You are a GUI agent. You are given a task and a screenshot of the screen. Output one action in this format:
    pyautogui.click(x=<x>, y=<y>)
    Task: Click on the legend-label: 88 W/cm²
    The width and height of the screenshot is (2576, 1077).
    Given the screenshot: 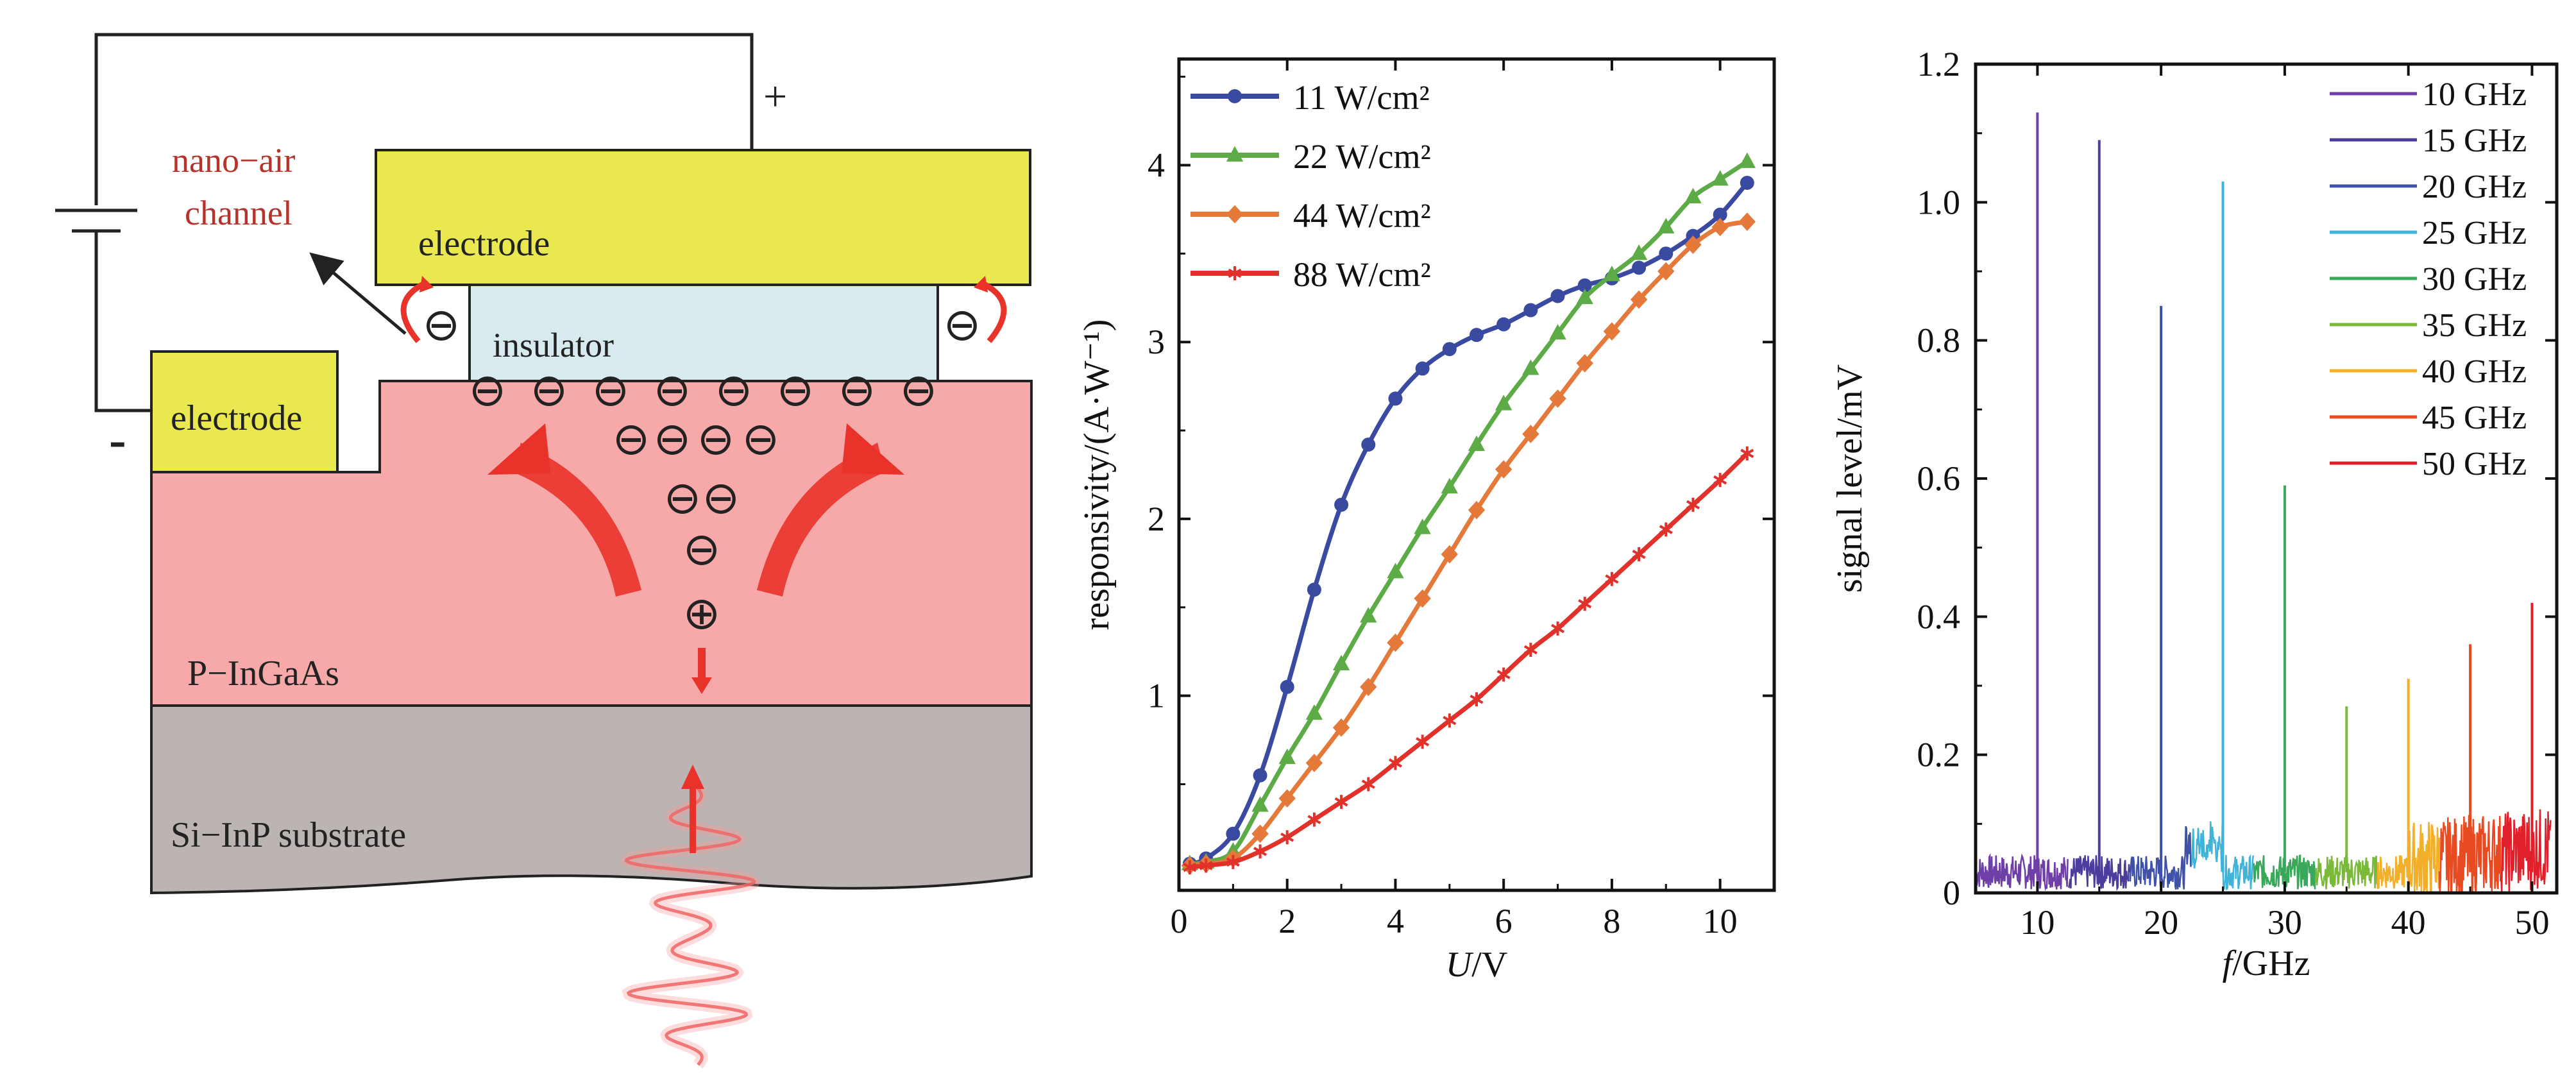 What is the action you would take?
    pyautogui.click(x=1362, y=274)
    